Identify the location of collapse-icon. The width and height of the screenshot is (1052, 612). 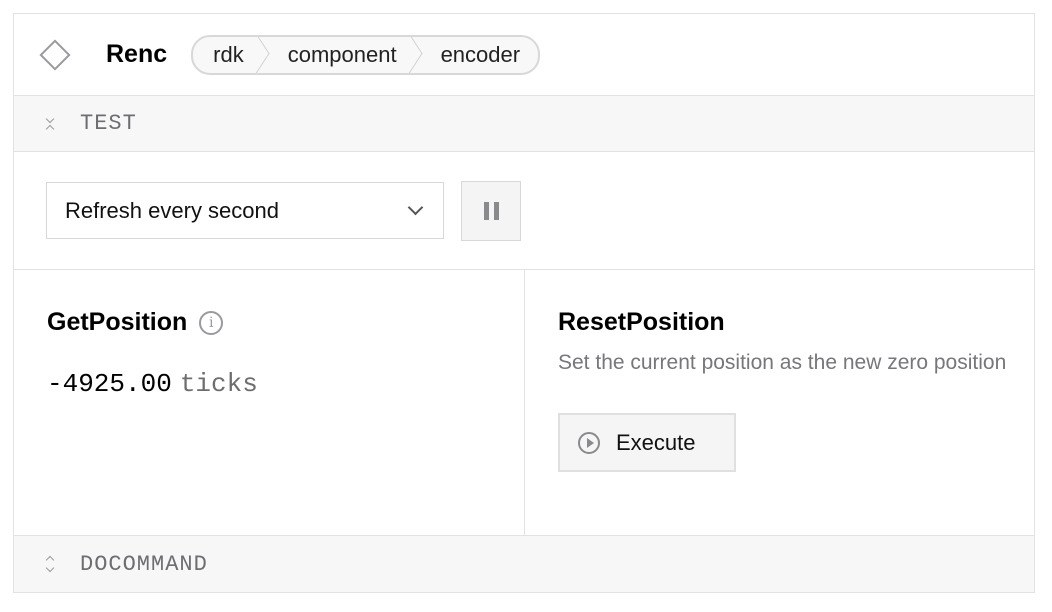
(50, 124).